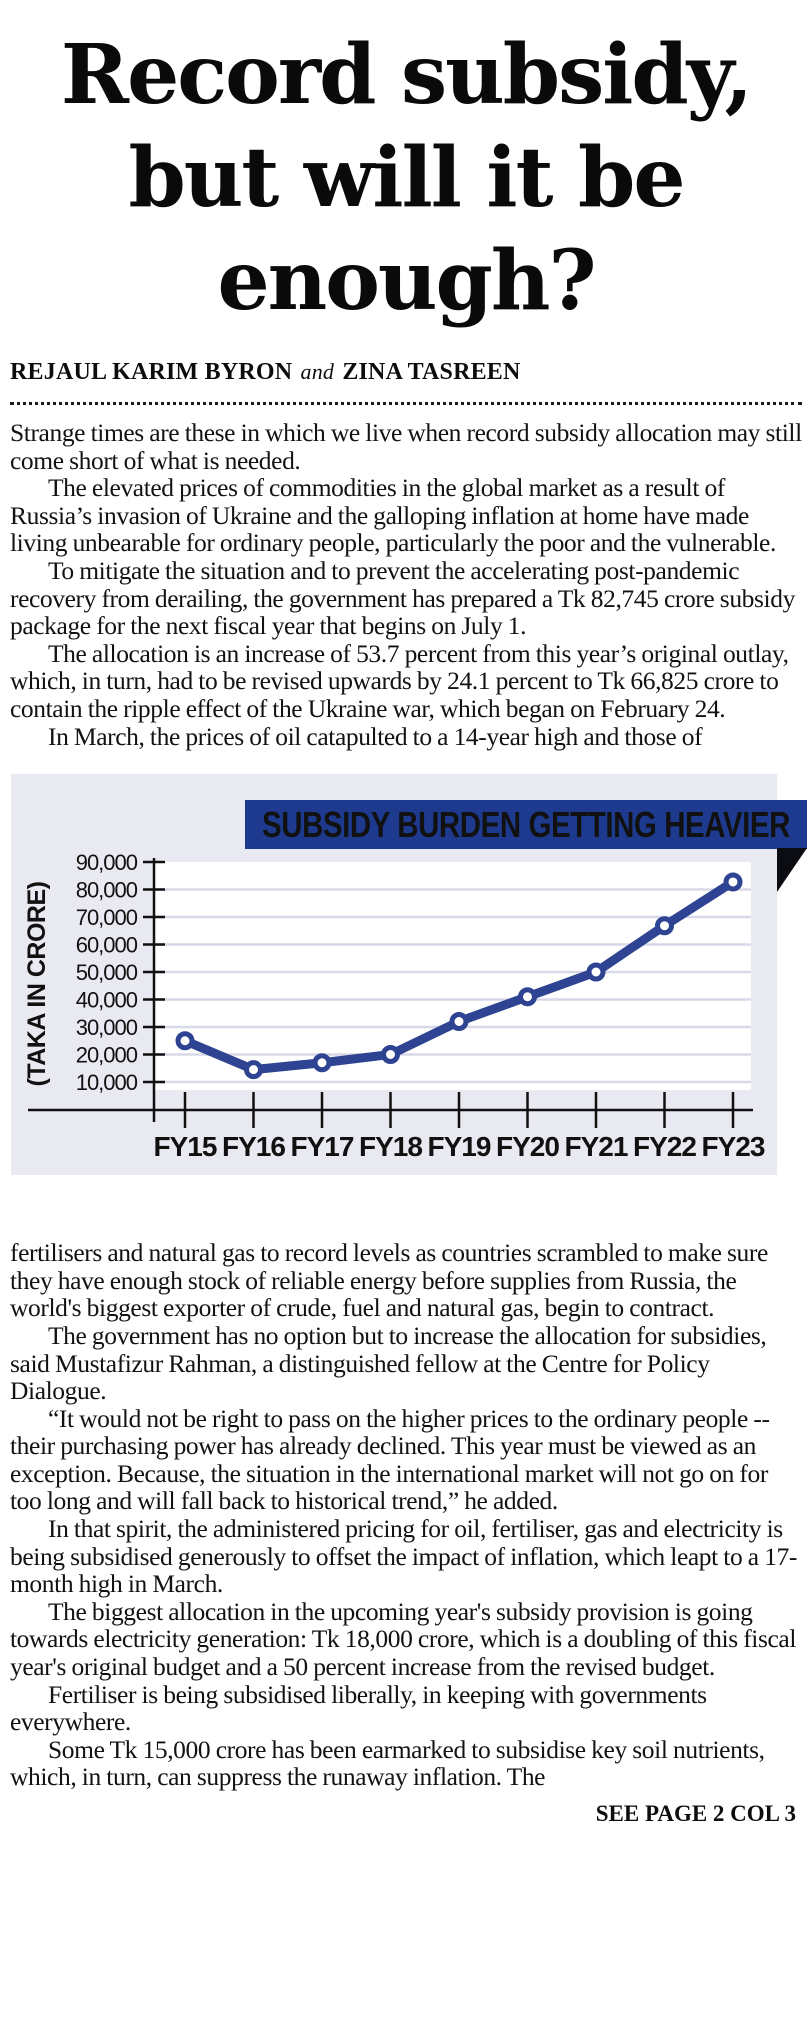 The width and height of the screenshot is (812, 2021). What do you see at coordinates (527, 1146) in the screenshot?
I see `x-tick-label: FY20` at bounding box center [527, 1146].